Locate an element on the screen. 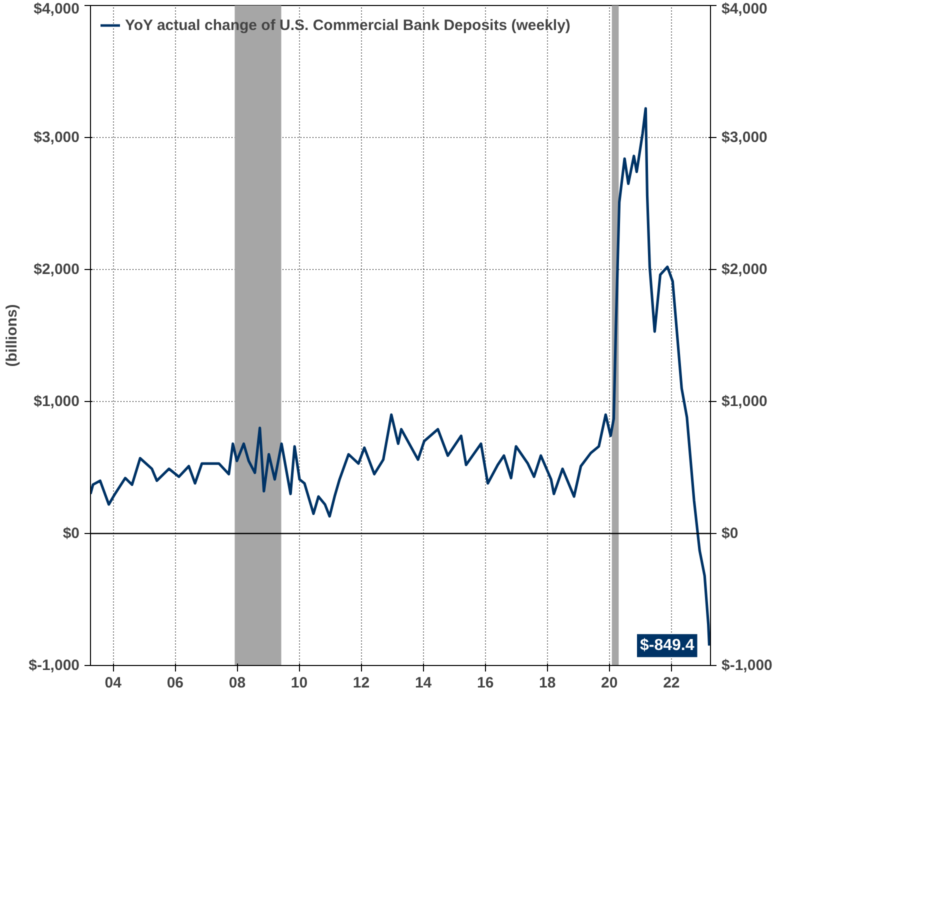 The width and height of the screenshot is (931, 905). y-tick-label: $2,000 is located at coordinates (57, 269).